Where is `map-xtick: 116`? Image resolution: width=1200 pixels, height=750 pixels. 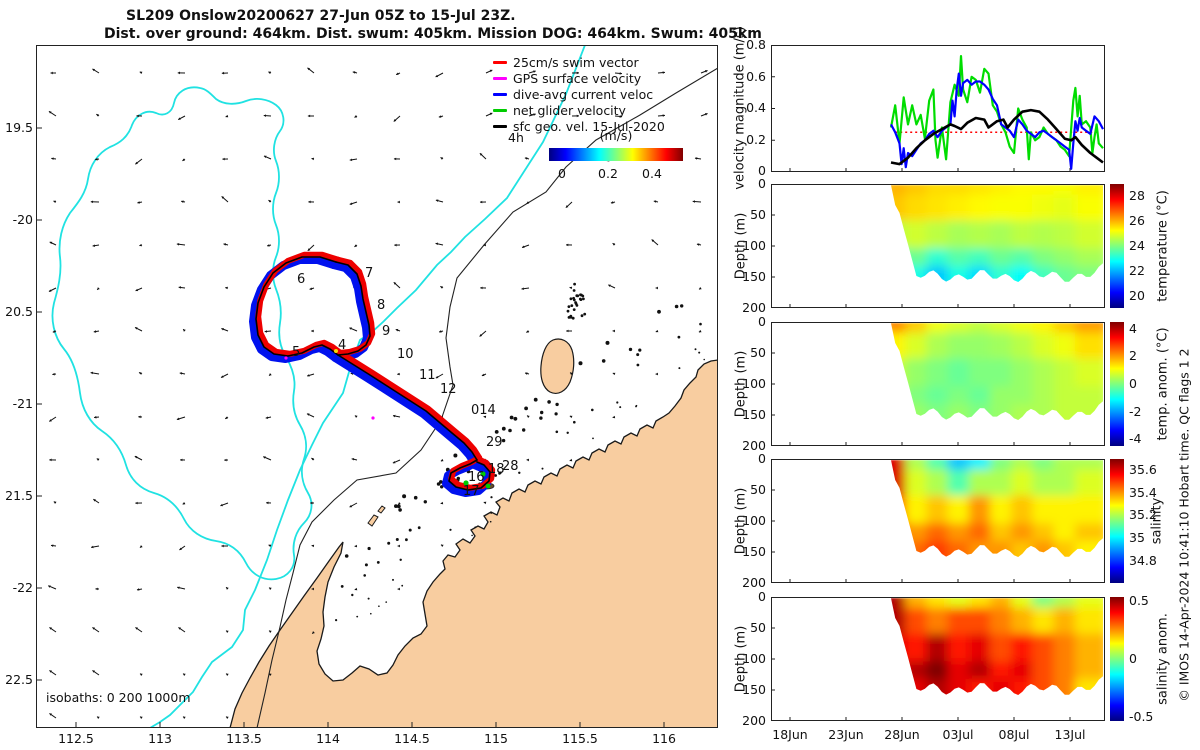
map-xtick: 116 is located at coordinates (664, 738).